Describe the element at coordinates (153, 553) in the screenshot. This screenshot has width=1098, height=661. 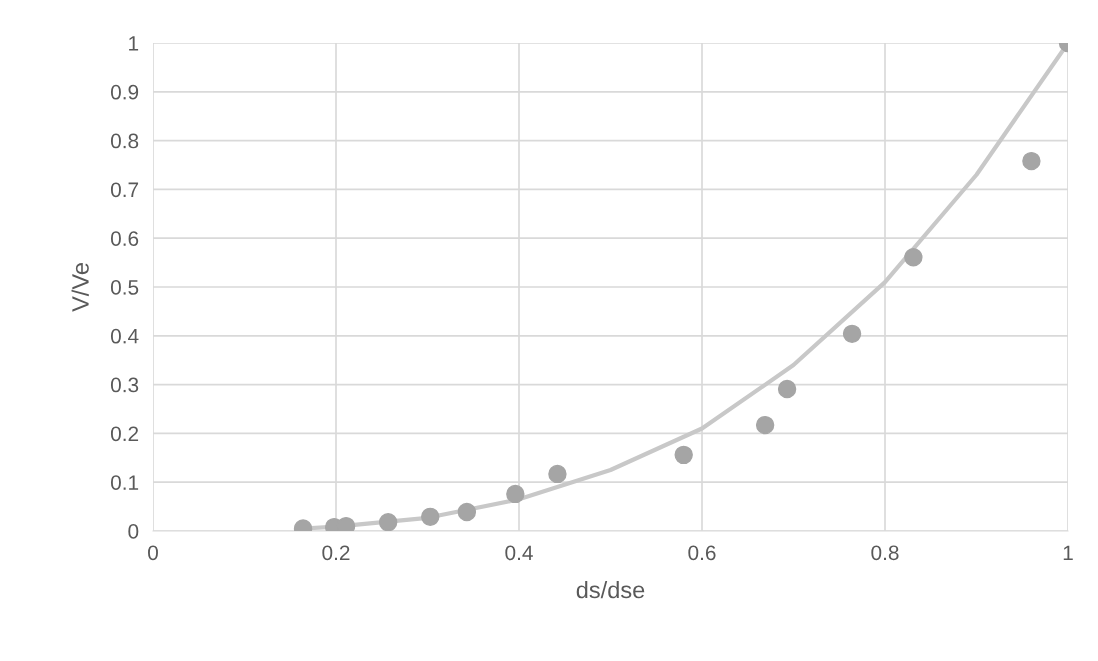
I see `x-tick-label: 0` at that location.